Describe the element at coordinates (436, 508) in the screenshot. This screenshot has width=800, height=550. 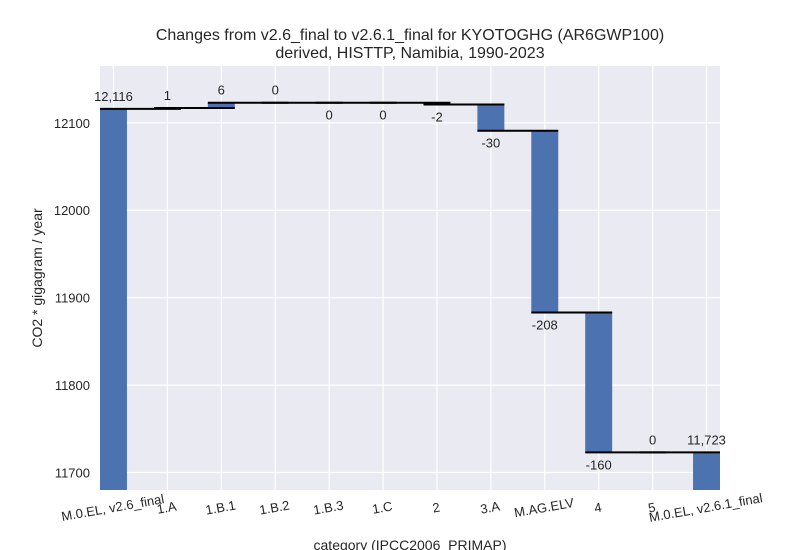
I see `x-tick-label: 2` at that location.